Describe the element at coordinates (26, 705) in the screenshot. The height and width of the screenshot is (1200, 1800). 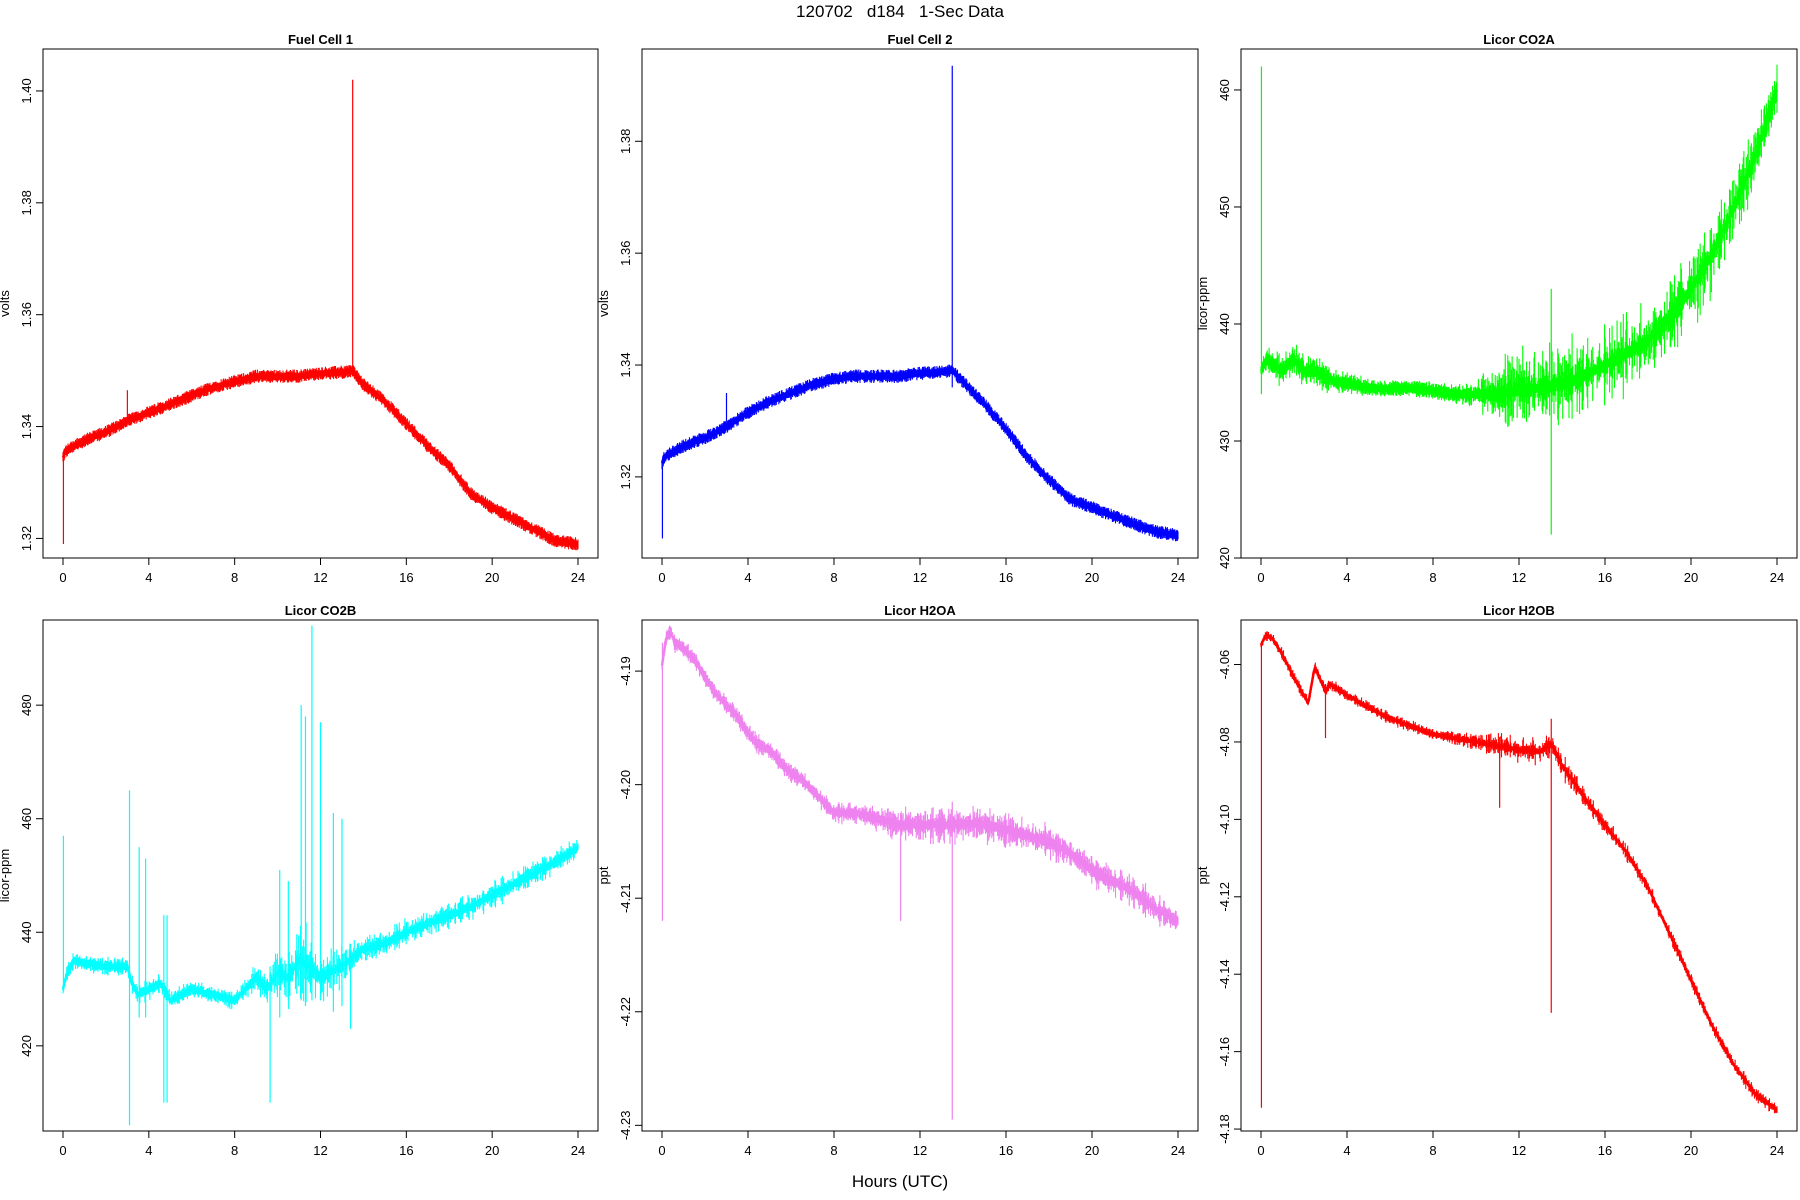
I see `y-tick-label: 480` at that location.